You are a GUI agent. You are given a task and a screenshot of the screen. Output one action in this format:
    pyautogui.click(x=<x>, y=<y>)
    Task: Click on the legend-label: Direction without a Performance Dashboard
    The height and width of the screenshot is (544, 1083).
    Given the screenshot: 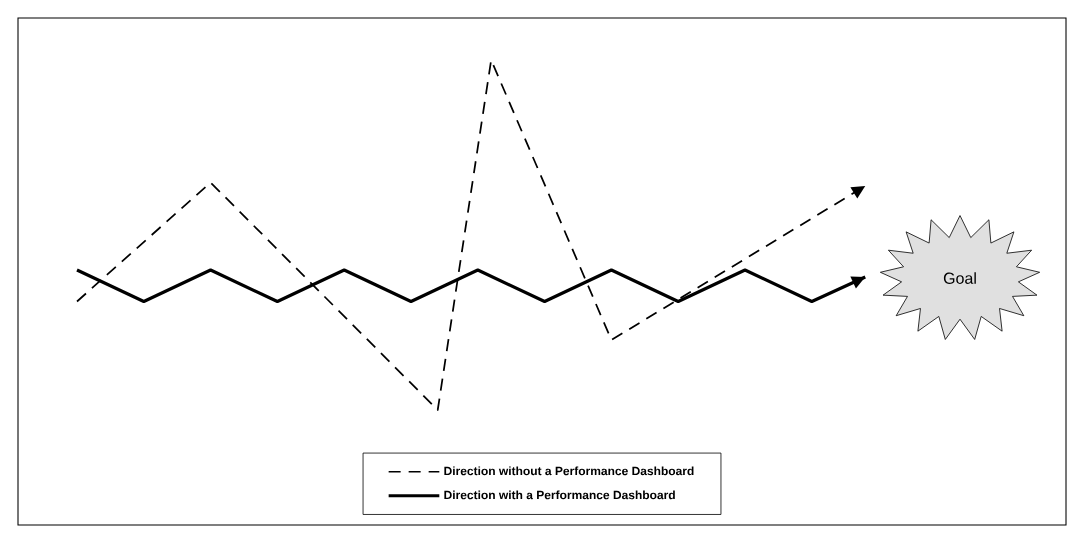 What is the action you would take?
    pyautogui.click(x=569, y=471)
    